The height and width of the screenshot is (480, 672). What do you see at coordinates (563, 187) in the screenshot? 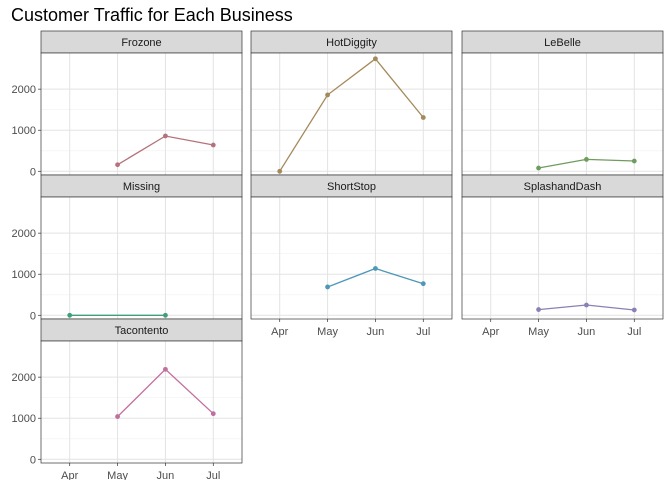
I see `strip-label-splashanddash: SplashandDash` at bounding box center [563, 187].